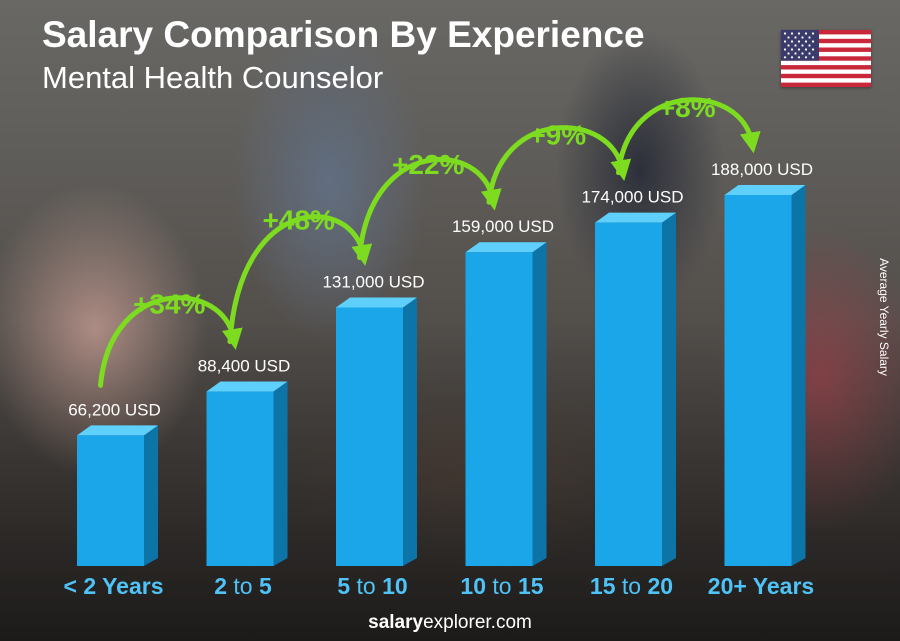 Image resolution: width=900 pixels, height=641 pixels. Describe the element at coordinates (503, 226) in the screenshot. I see `value-label: 159,000 USD` at that location.